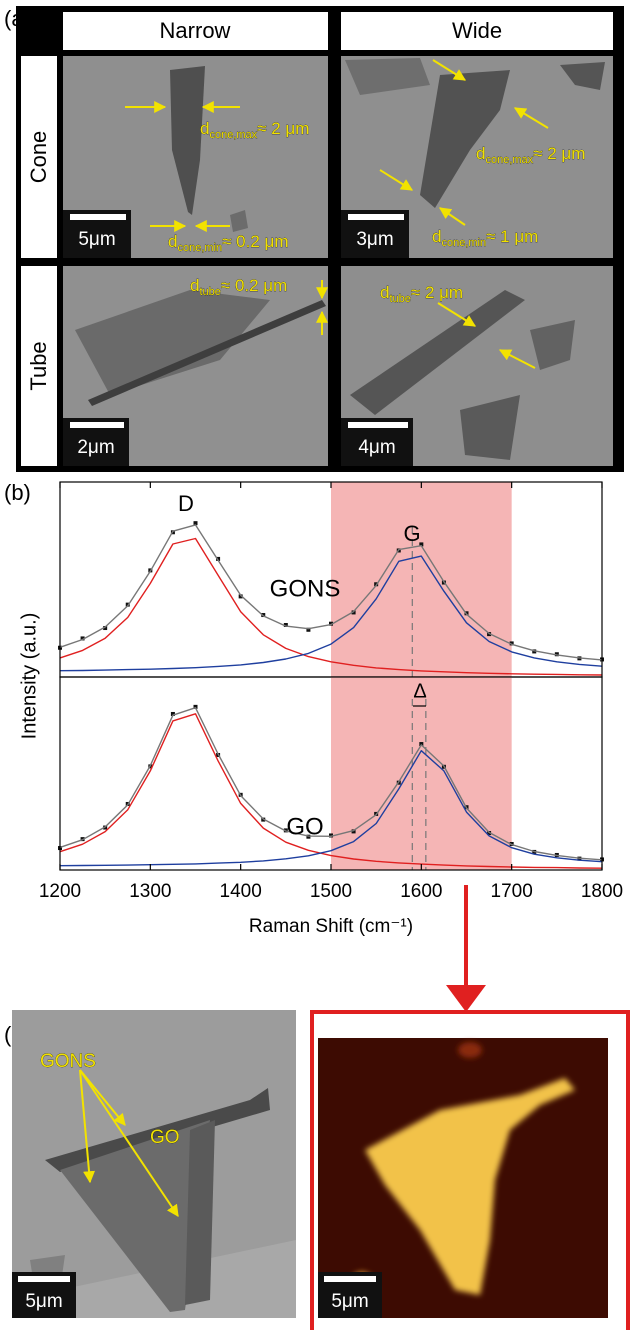  What do you see at coordinates (512, 891) in the screenshot?
I see `x-tick-label: 1700` at bounding box center [512, 891].